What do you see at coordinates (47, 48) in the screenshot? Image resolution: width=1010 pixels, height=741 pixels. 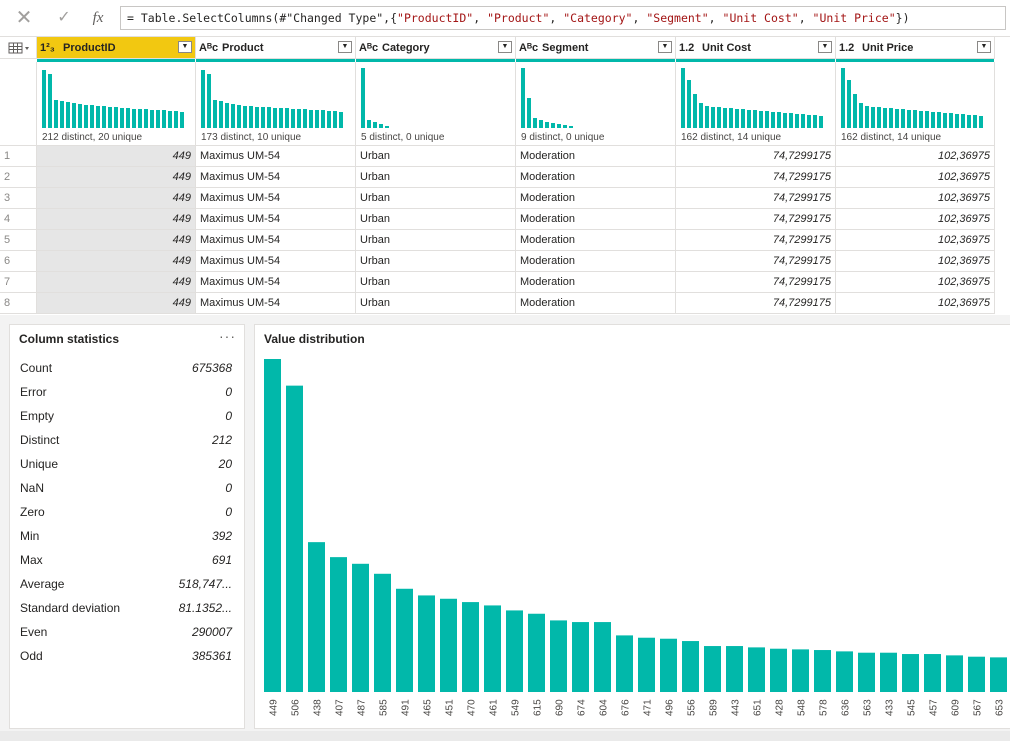 I see `type-icon: 1²₃` at bounding box center [47, 48].